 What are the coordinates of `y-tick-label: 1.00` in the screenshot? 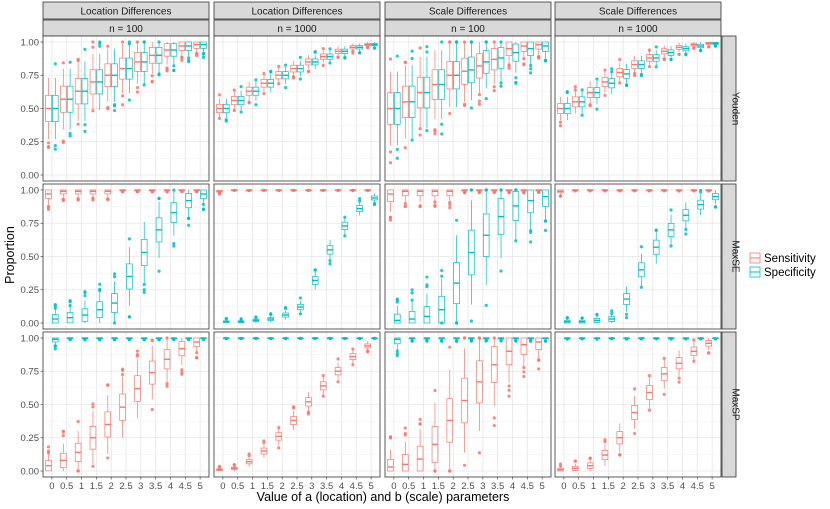 It's located at (30, 190).